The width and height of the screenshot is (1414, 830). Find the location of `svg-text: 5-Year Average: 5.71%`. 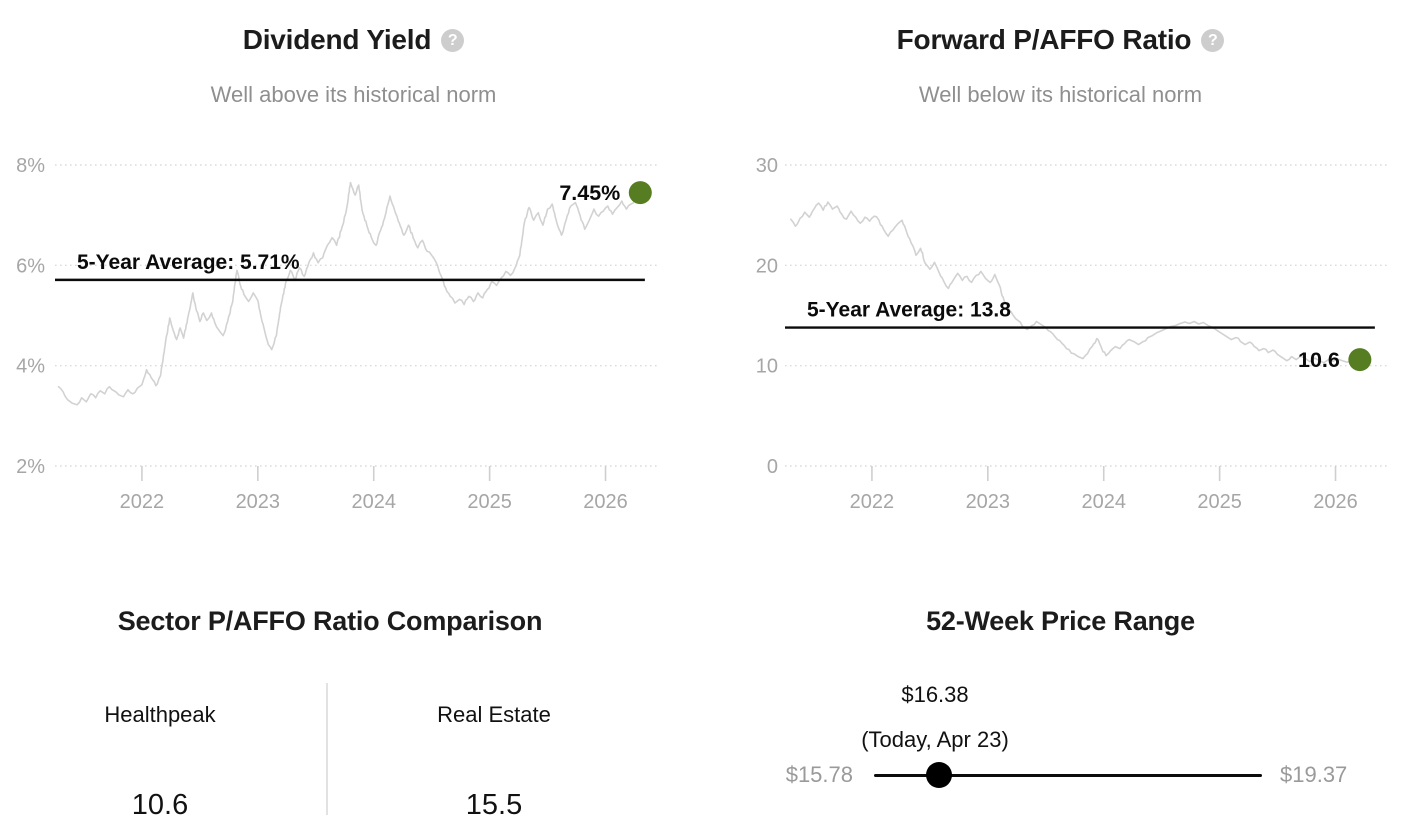

svg-text: 5-Year Average: 5.71% is located at coordinates (188, 262).